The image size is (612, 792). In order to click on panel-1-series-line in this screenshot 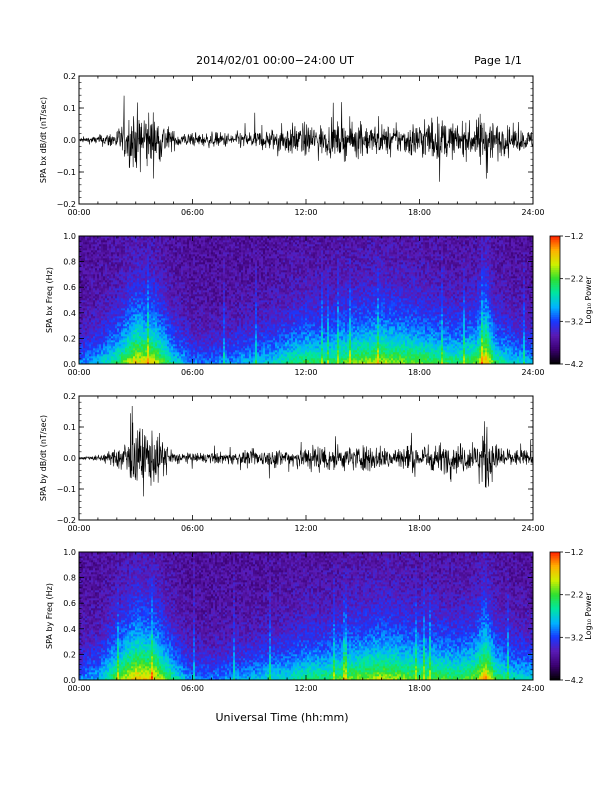, I will do `click(306, 138)`.